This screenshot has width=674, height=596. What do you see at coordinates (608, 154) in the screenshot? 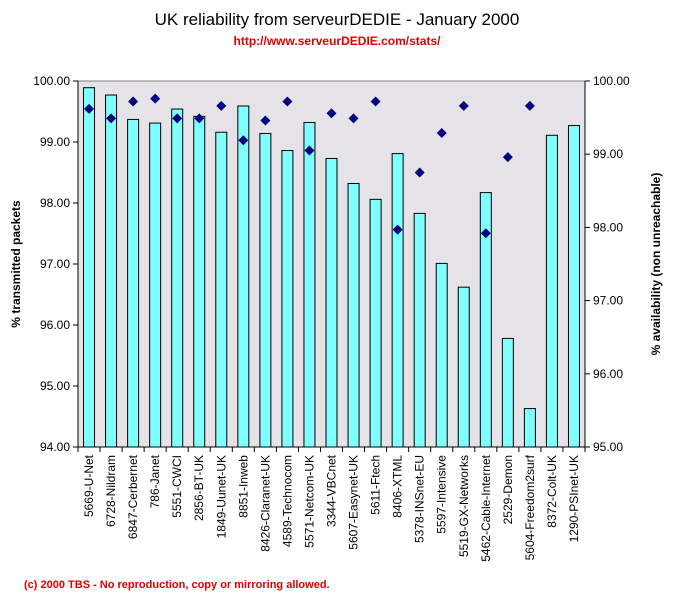
I see `y2-tick-label: 99.00` at bounding box center [608, 154].